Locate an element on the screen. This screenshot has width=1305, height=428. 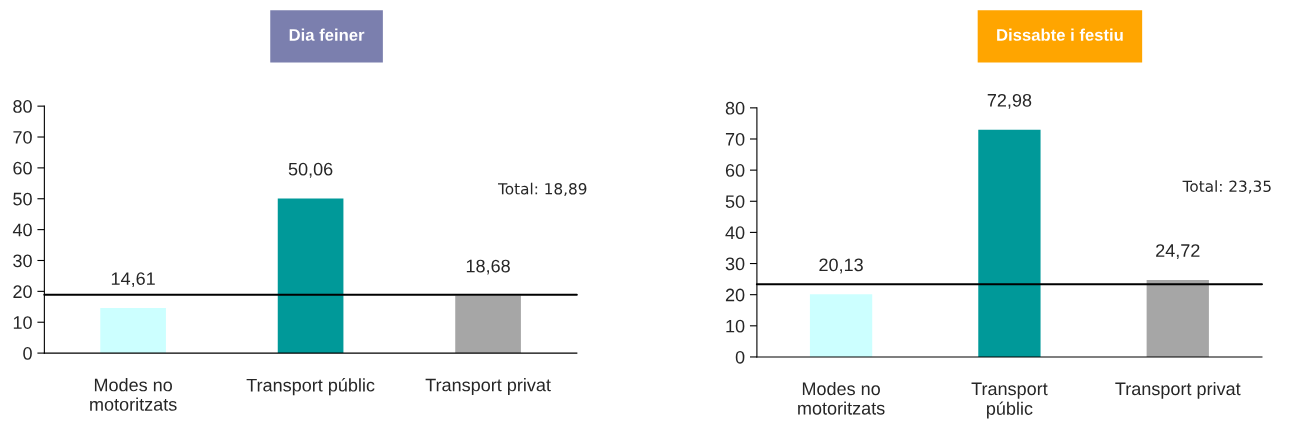
chart-title: Dia feiner is located at coordinates (327, 34).